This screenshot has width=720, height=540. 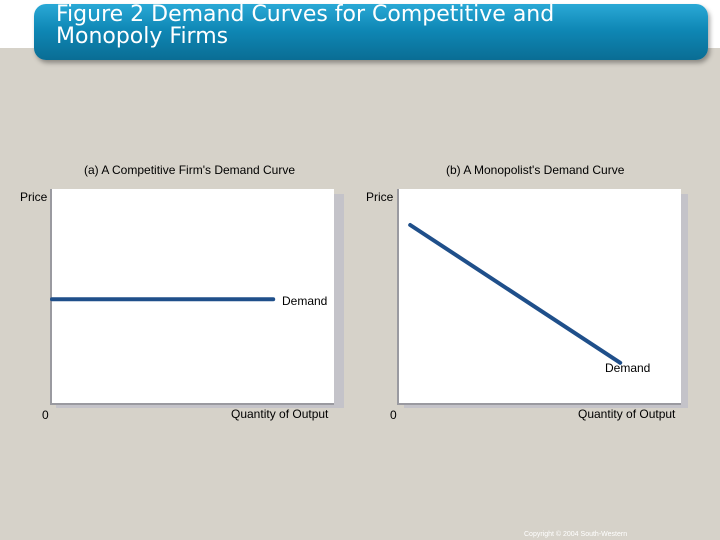 I want to click on panel-b-origin: 0, so click(x=393, y=415).